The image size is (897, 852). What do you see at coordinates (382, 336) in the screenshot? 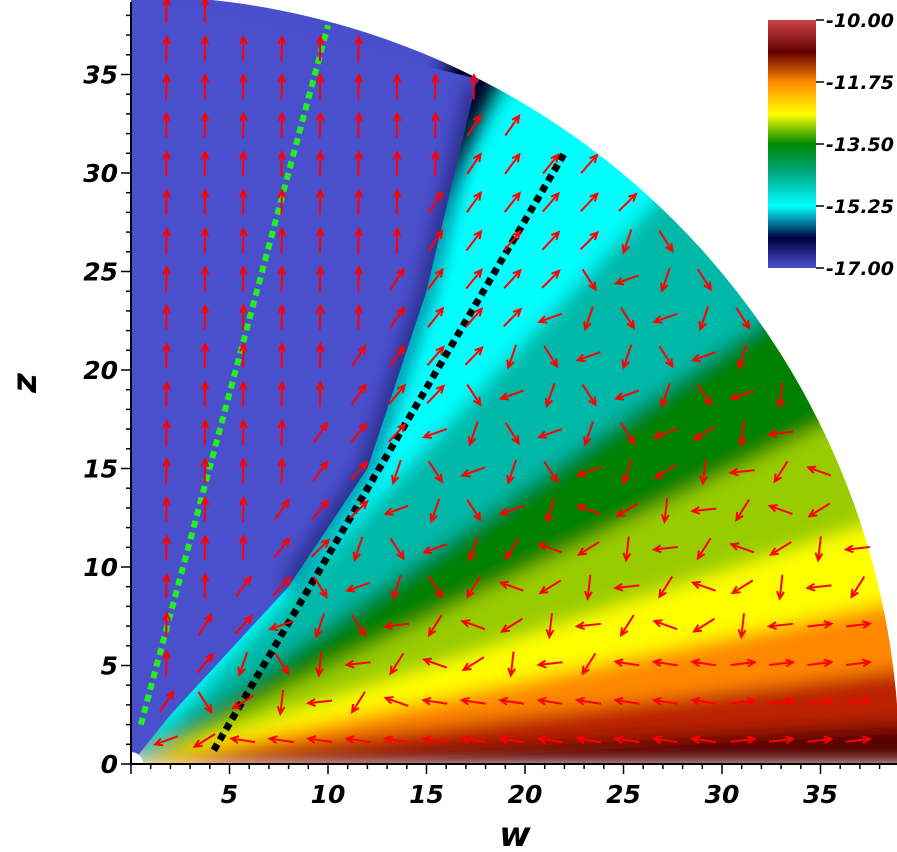
I see `funnel-edge` at bounding box center [382, 336].